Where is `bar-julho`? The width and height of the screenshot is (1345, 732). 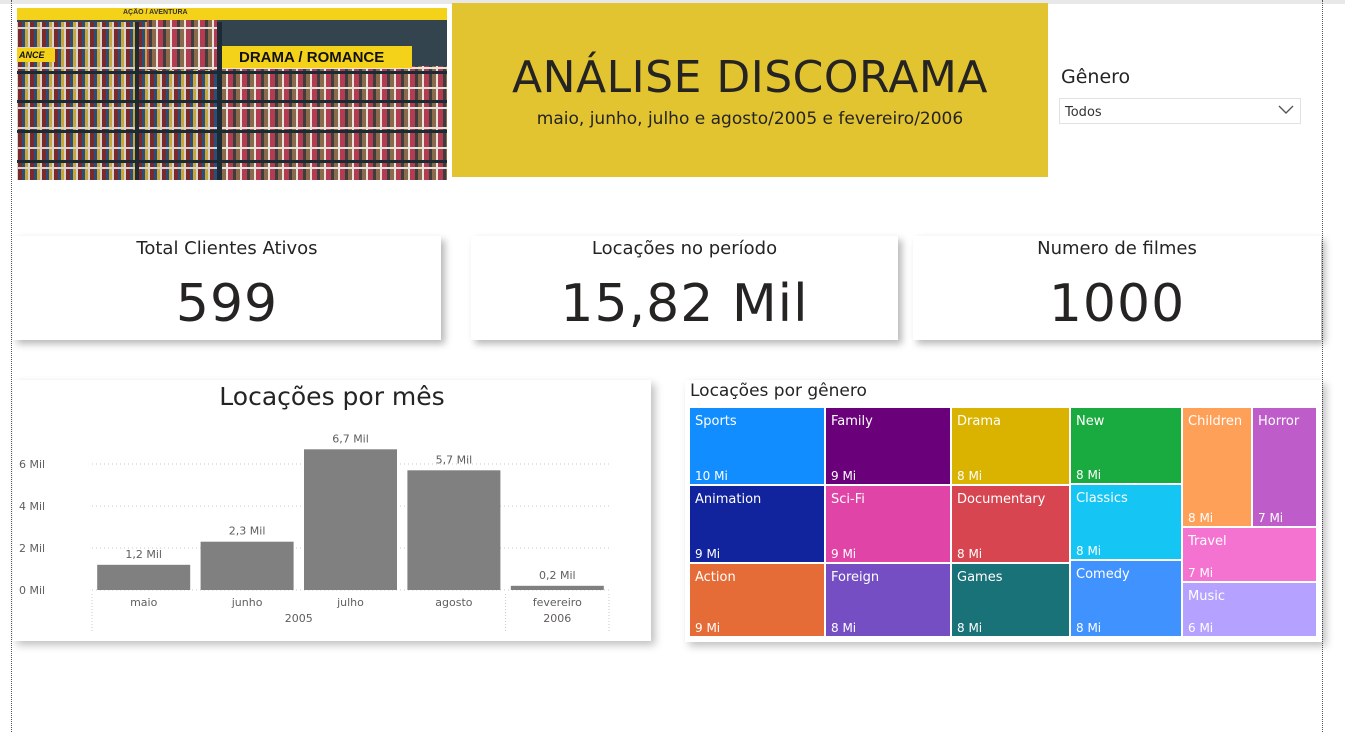 bar-julho is located at coordinates (350, 519).